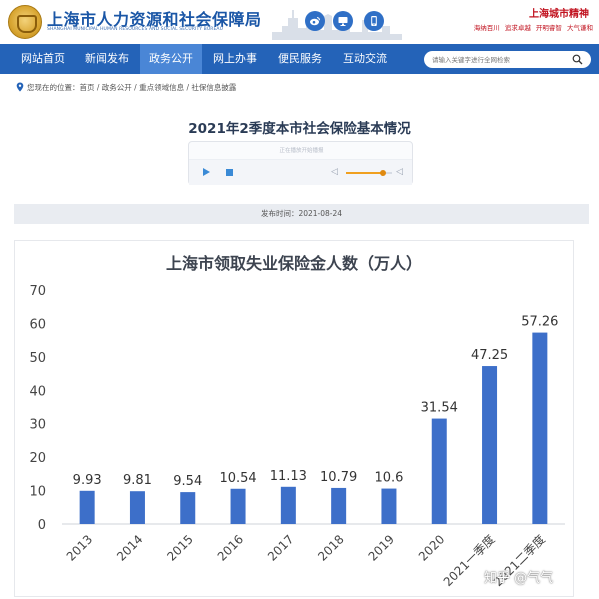 The width and height of the screenshot is (599, 599). What do you see at coordinates (129, 547) in the screenshot?
I see `x-tick-label: 2014` at bounding box center [129, 547].